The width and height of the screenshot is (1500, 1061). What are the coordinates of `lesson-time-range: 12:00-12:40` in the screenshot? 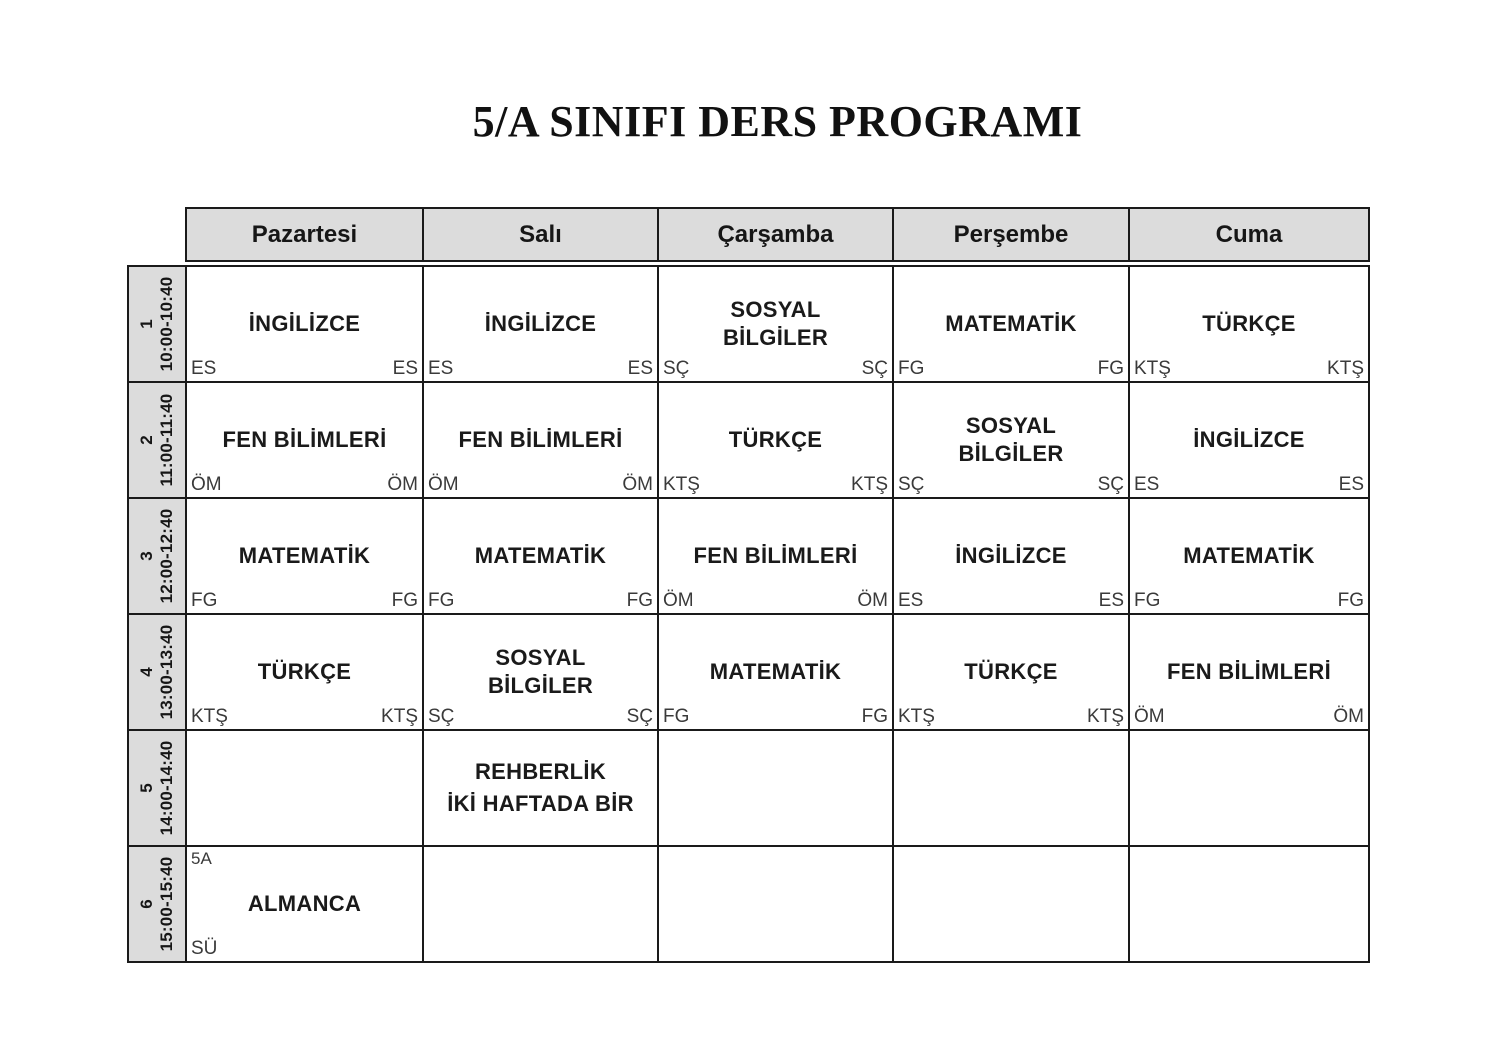 It's located at (166, 556).